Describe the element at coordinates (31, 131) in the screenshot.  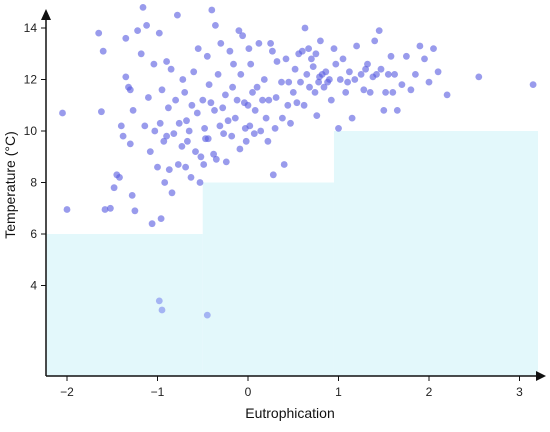
I see `y-tick-label: 10` at that location.